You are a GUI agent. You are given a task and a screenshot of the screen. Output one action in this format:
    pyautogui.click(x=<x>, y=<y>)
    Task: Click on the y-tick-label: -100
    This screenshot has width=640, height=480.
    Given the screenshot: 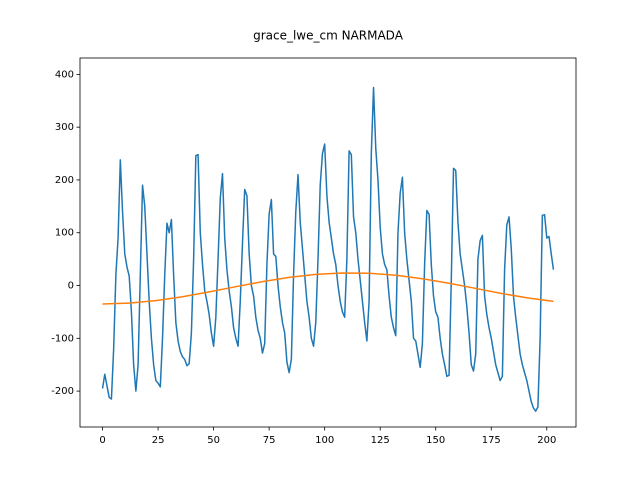 What is the action you would take?
    pyautogui.click(x=62, y=338)
    